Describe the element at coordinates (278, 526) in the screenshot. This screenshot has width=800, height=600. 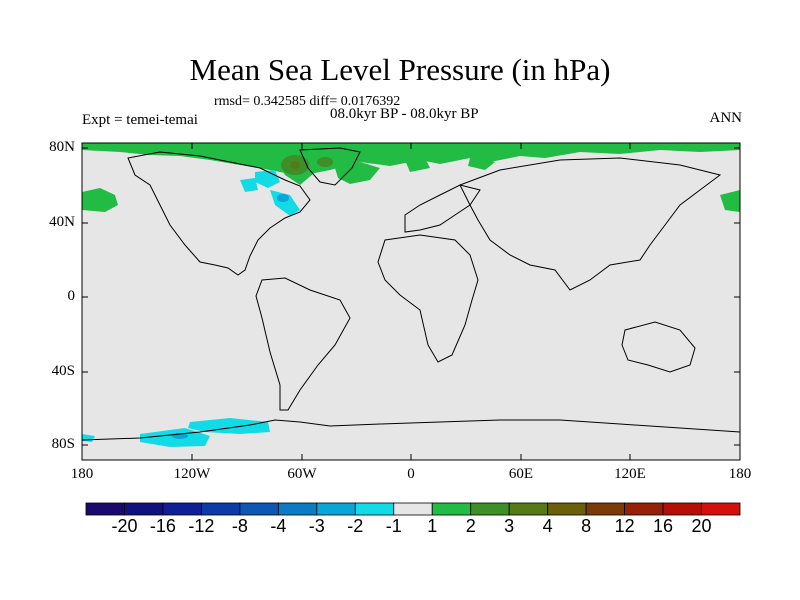
I see `colorbar-label: -4` at that location.